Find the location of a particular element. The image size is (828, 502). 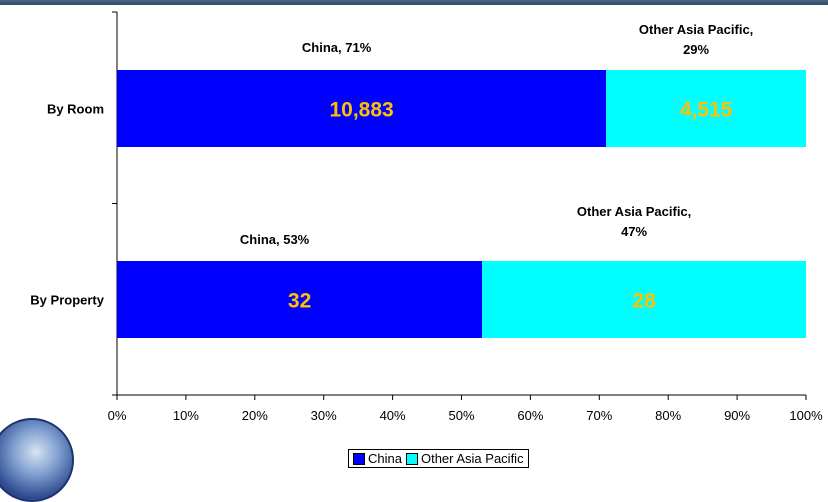

legend-swatch-china is located at coordinates (359, 458).